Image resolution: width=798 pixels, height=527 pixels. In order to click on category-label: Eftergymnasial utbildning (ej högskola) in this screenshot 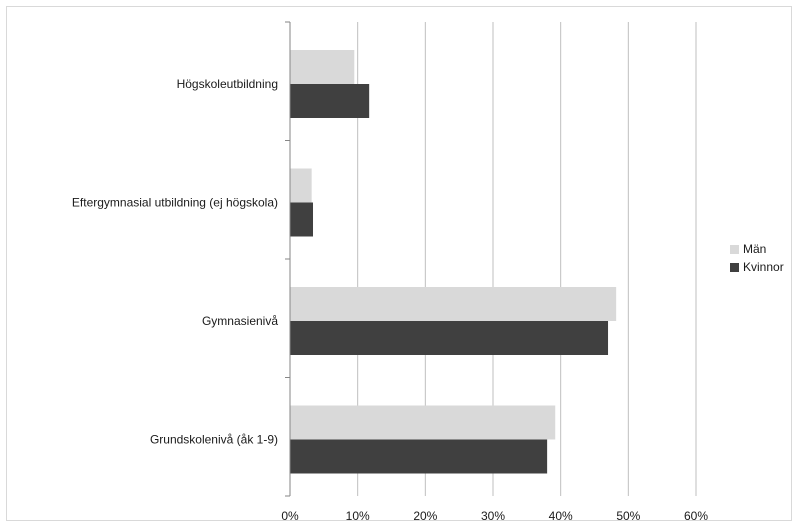, I will do `click(175, 203)`.